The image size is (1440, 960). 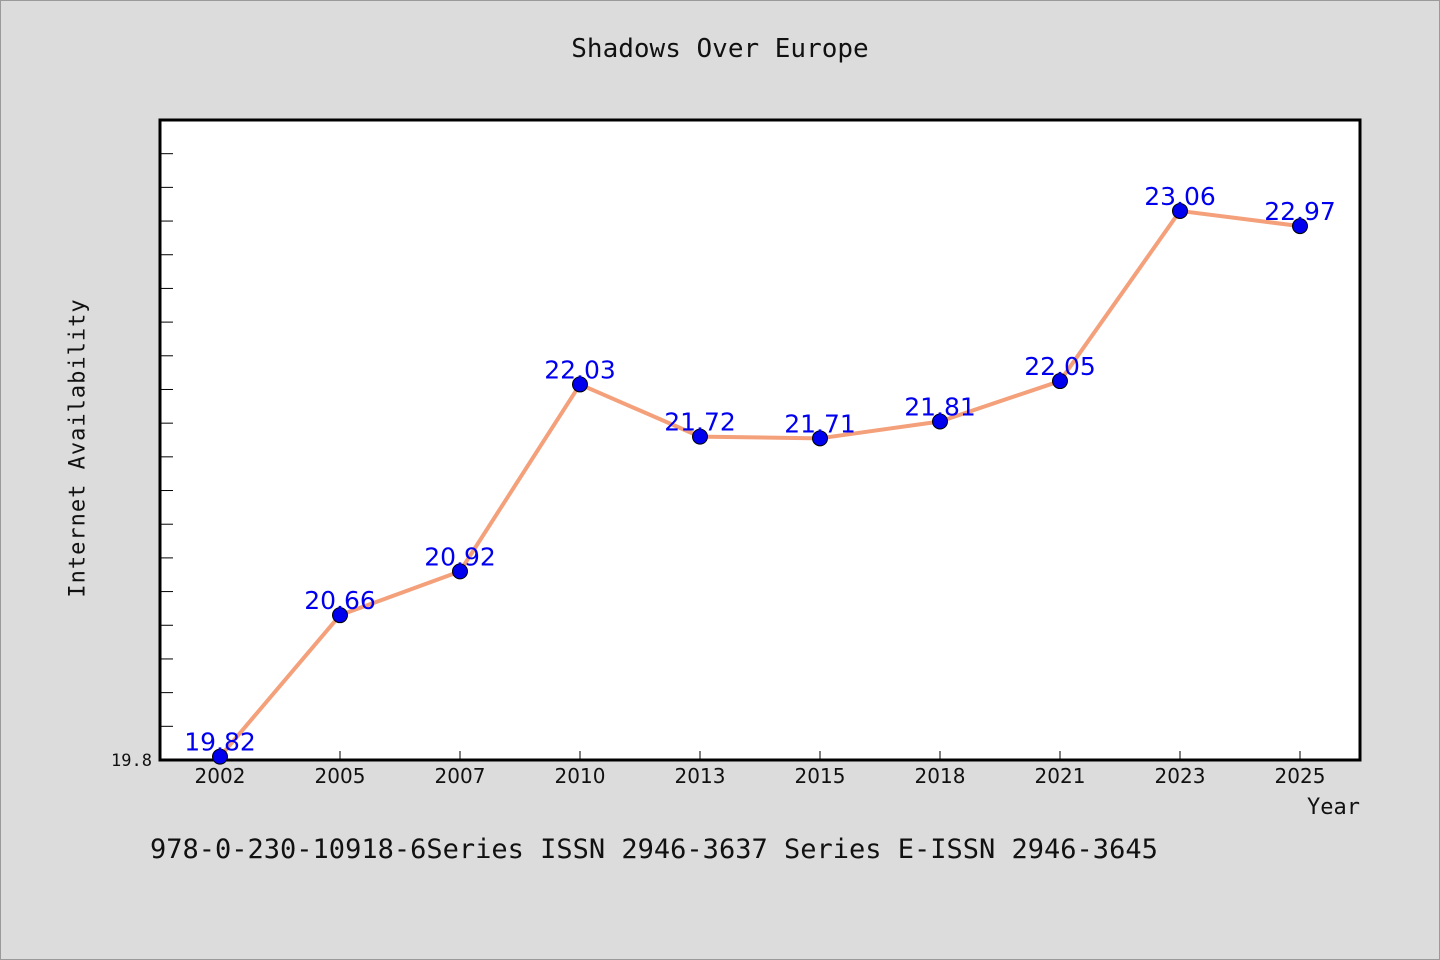 I want to click on data-label: 21.71, so click(x=820, y=423).